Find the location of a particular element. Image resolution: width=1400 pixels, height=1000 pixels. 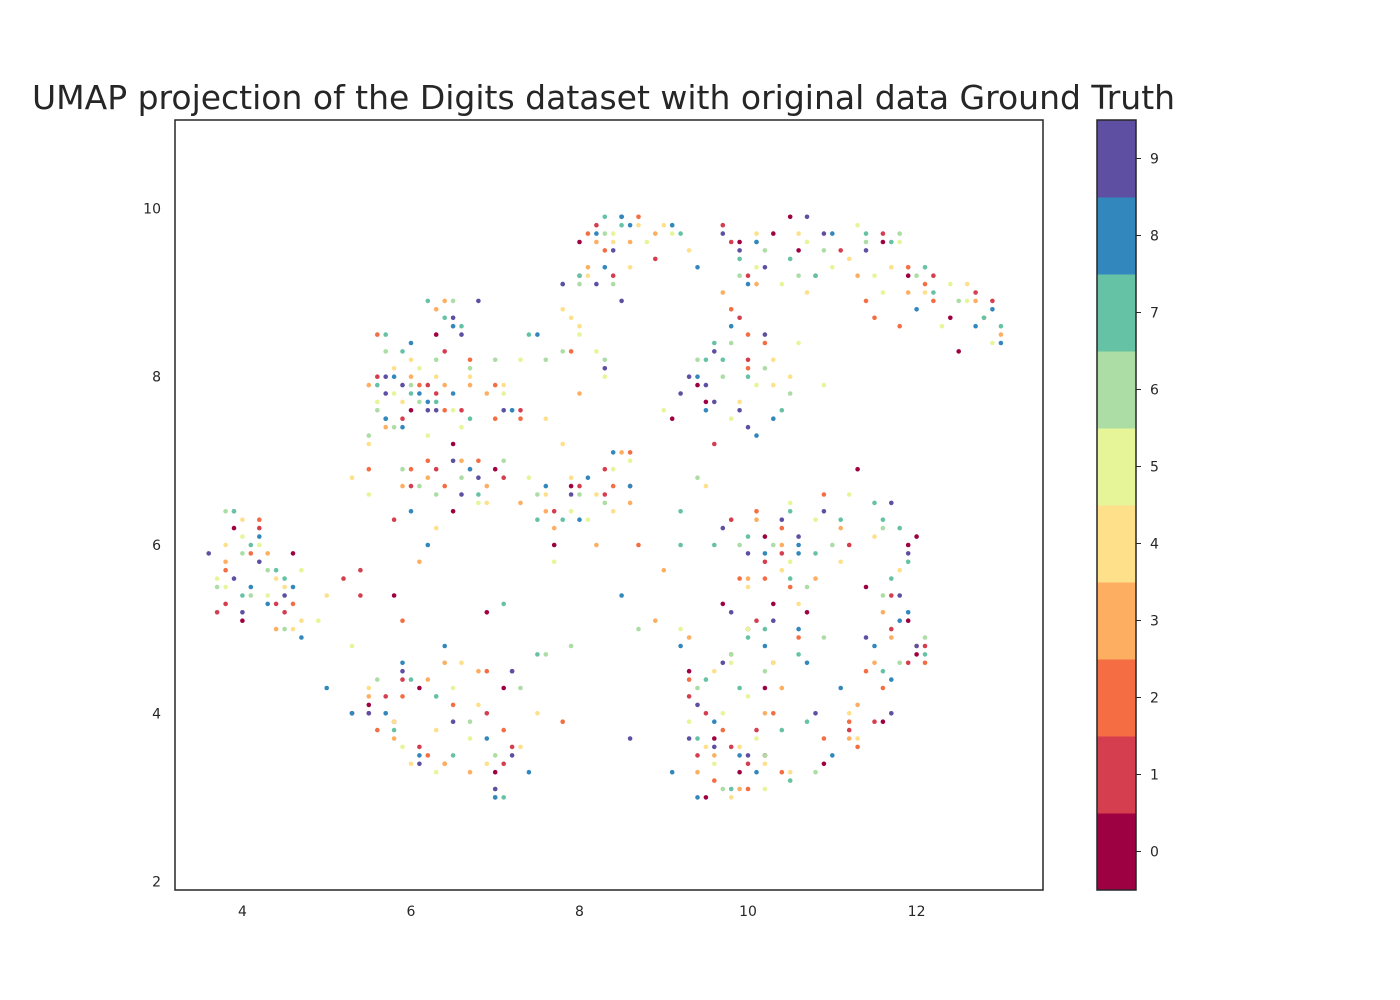

x-tick-label: 4 is located at coordinates (242, 912).